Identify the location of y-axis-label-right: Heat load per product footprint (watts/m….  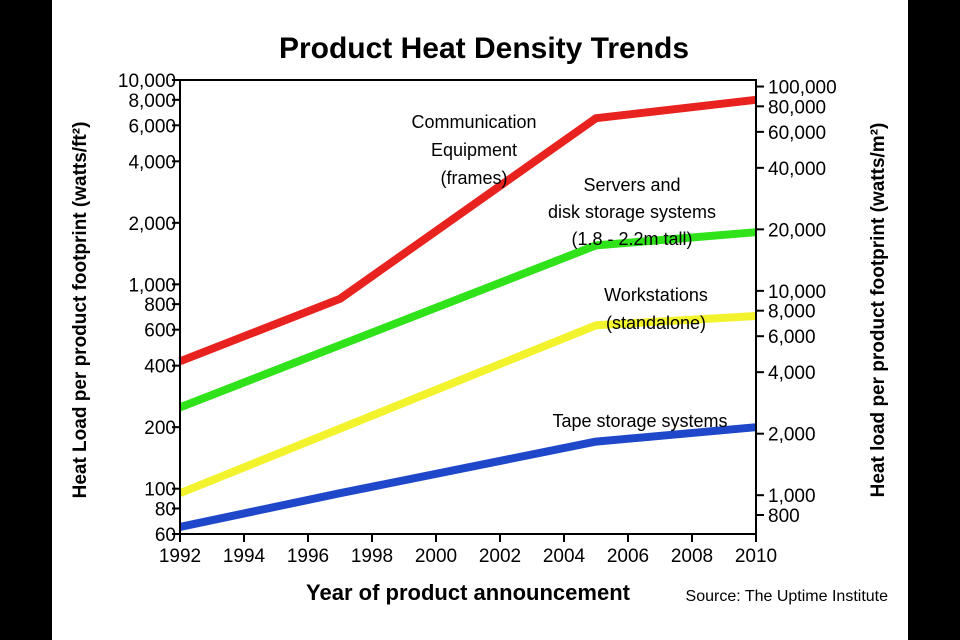
(878, 310).